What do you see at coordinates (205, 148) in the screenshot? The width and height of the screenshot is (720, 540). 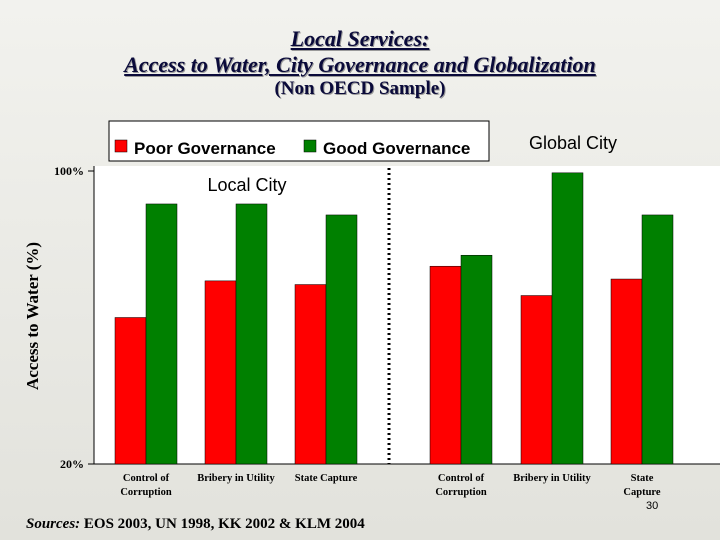 I see `legend-label-poor: Poor Governance` at bounding box center [205, 148].